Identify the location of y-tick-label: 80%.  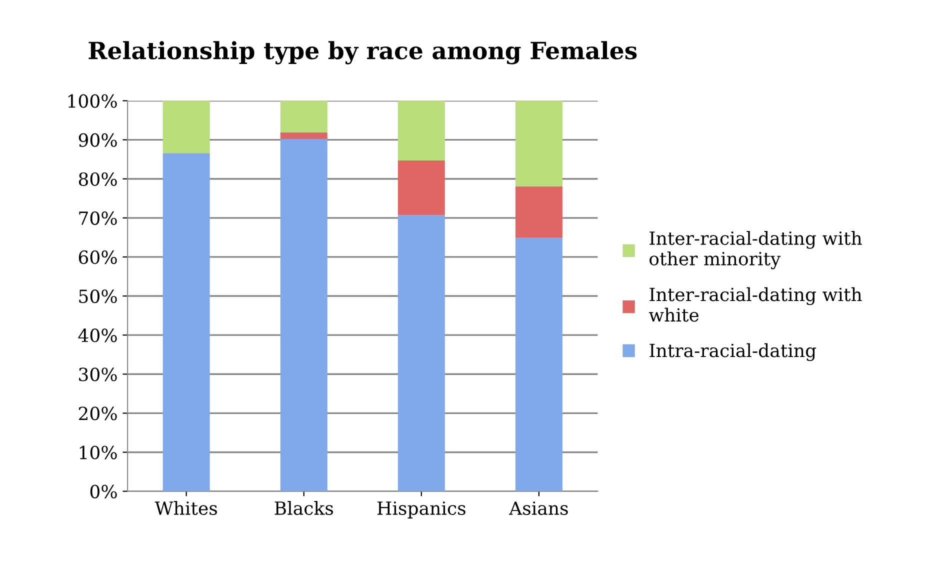
(97, 179).